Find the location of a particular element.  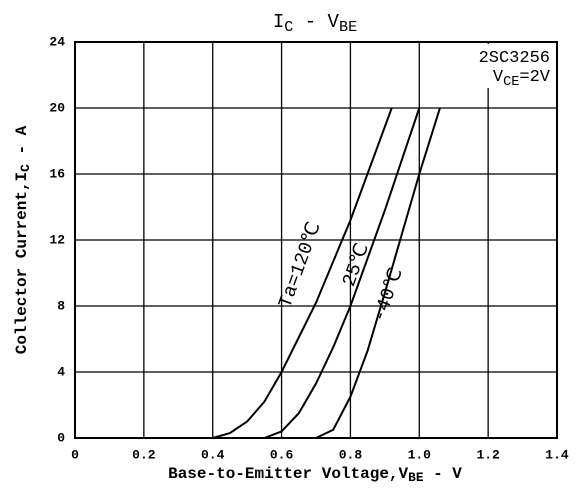

y-tick-label: 20 is located at coordinates (57, 107).